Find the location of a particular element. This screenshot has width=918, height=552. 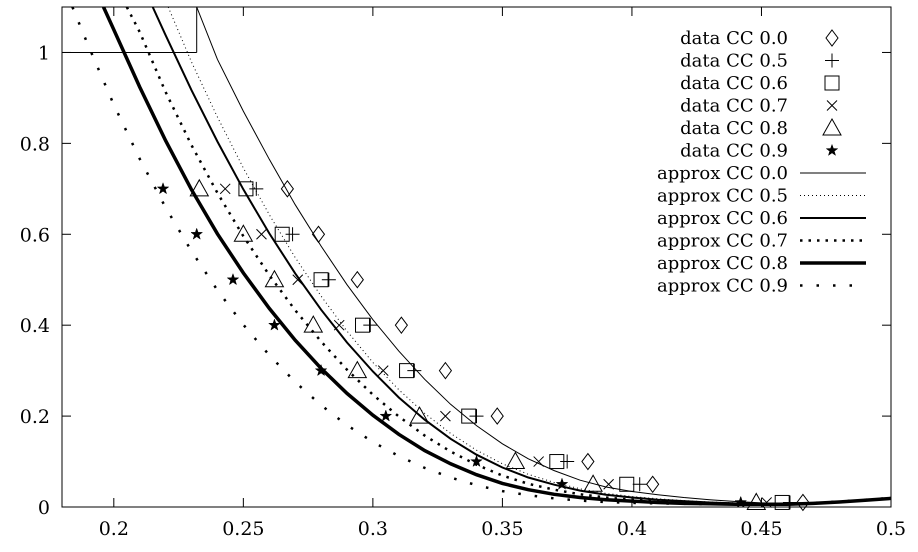

x-tick-label: 0.35 is located at coordinates (502, 529).